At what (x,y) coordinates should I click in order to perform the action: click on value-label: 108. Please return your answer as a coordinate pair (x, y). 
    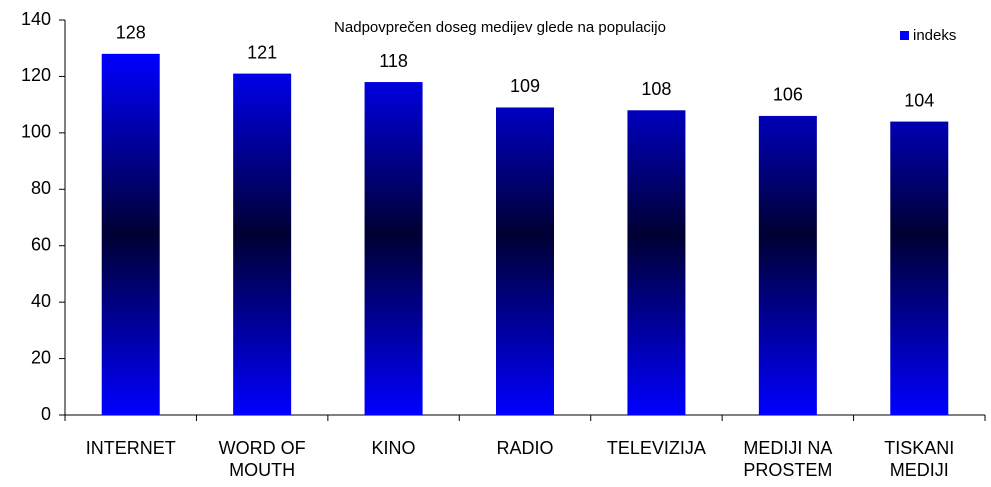
    Looking at the image, I should click on (656, 89).